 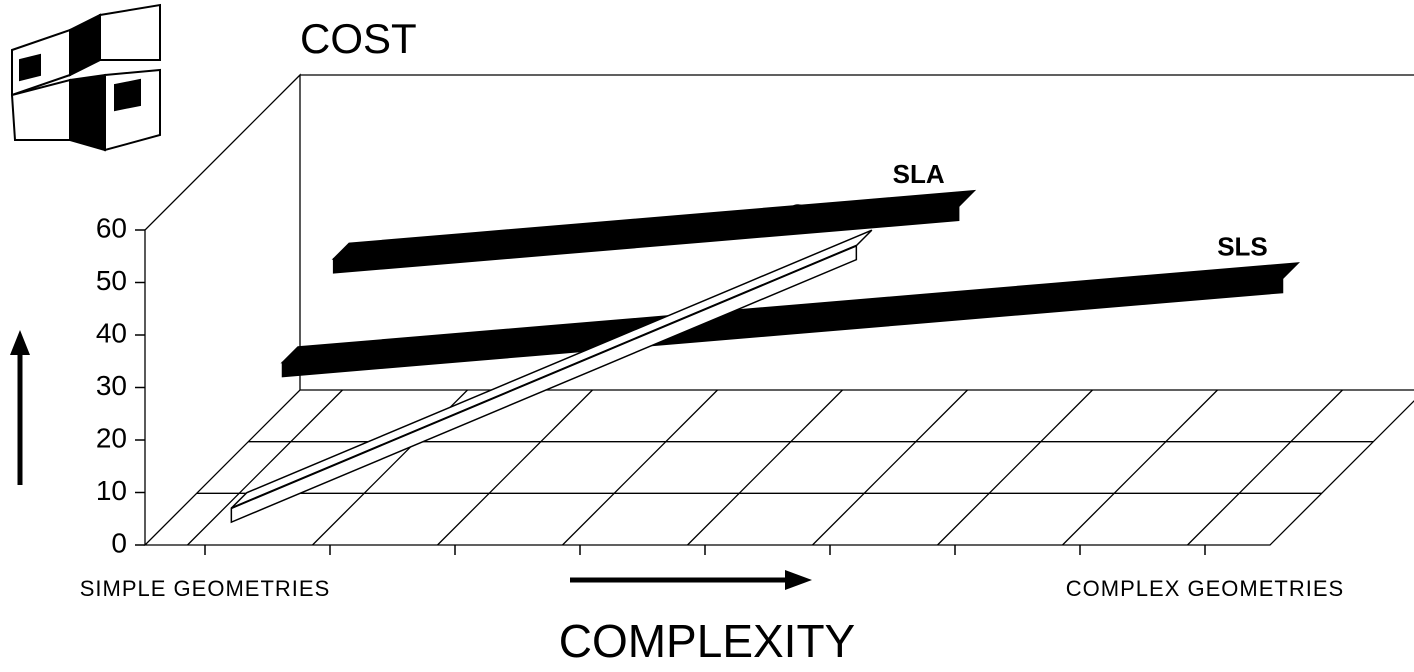 I want to click on chart-title: COST, so click(x=358, y=38).